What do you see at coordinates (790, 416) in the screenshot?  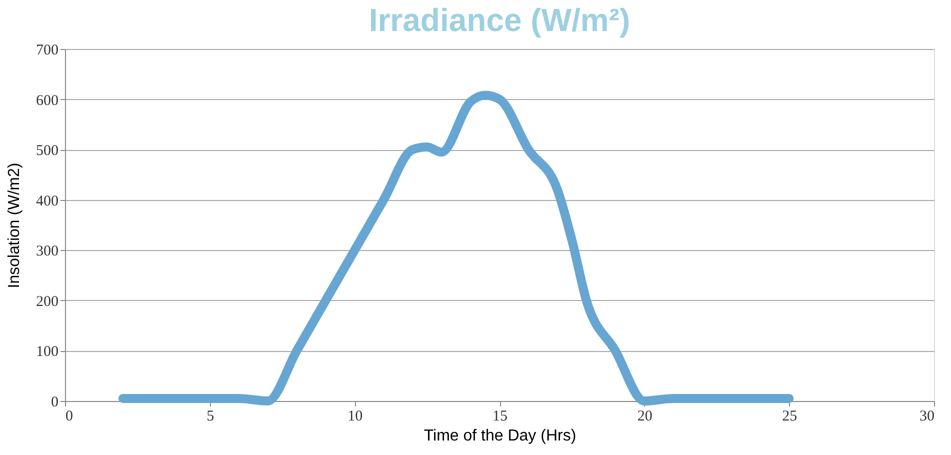 I see `x-tick-label: 25` at bounding box center [790, 416].